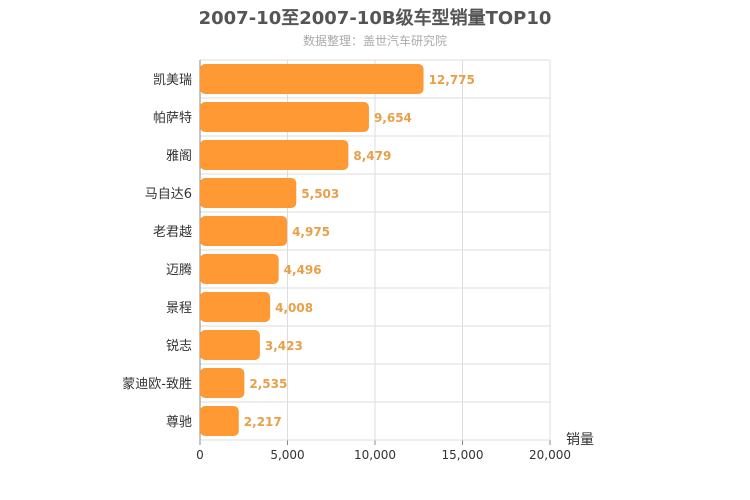 This screenshot has width=750, height=500. What do you see at coordinates (157, 384) in the screenshot?
I see `category-label: 蒙迪欧-致胜` at bounding box center [157, 384].